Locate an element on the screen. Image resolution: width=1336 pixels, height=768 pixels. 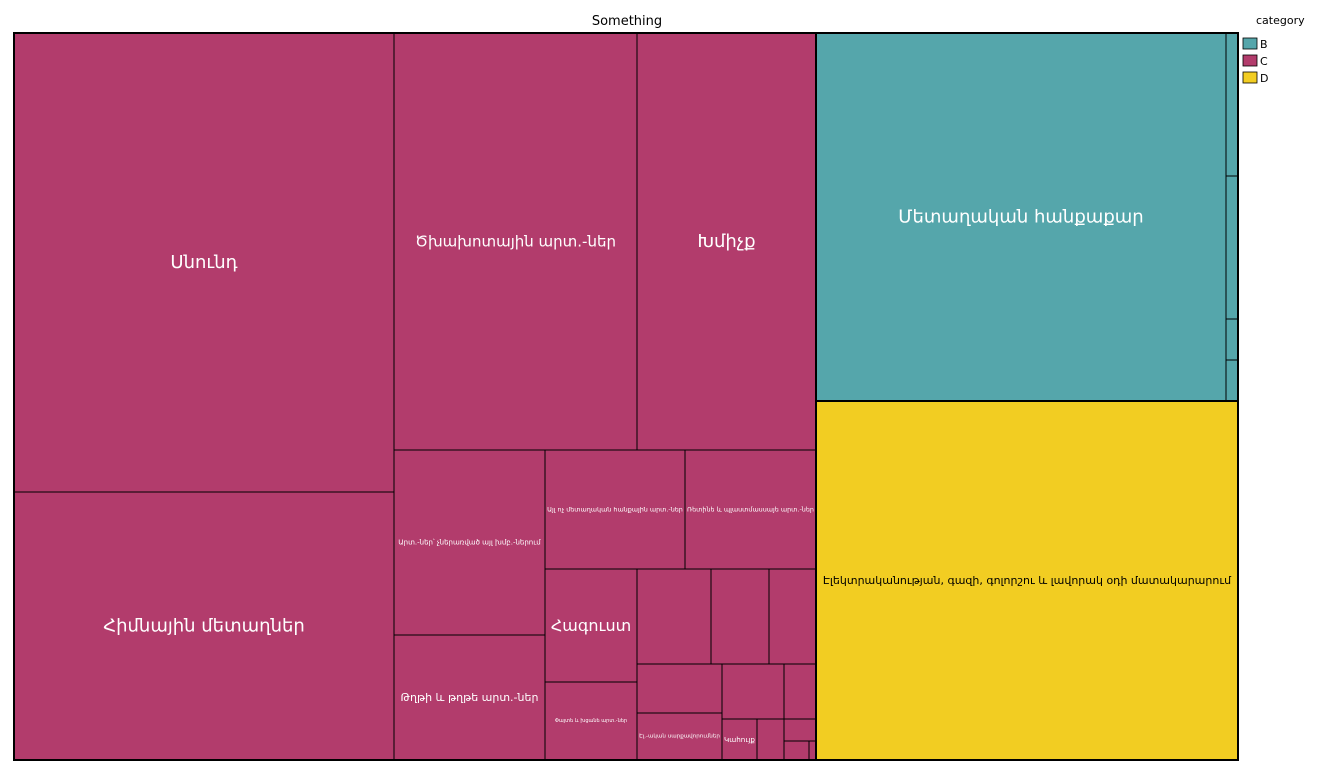
tile-label: Սնունդ is located at coordinates (203, 262).